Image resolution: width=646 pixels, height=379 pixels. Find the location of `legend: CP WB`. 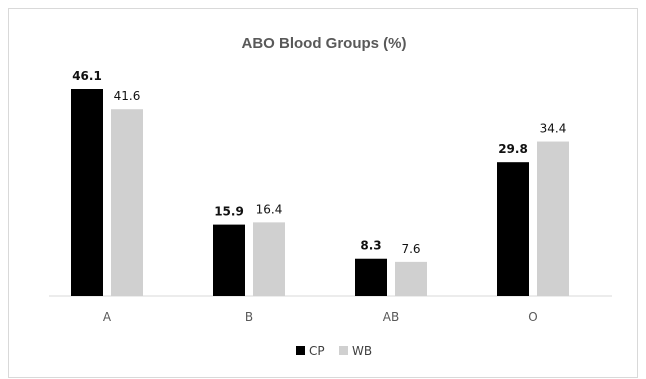

legend: CP WB is located at coordinates (334, 351).